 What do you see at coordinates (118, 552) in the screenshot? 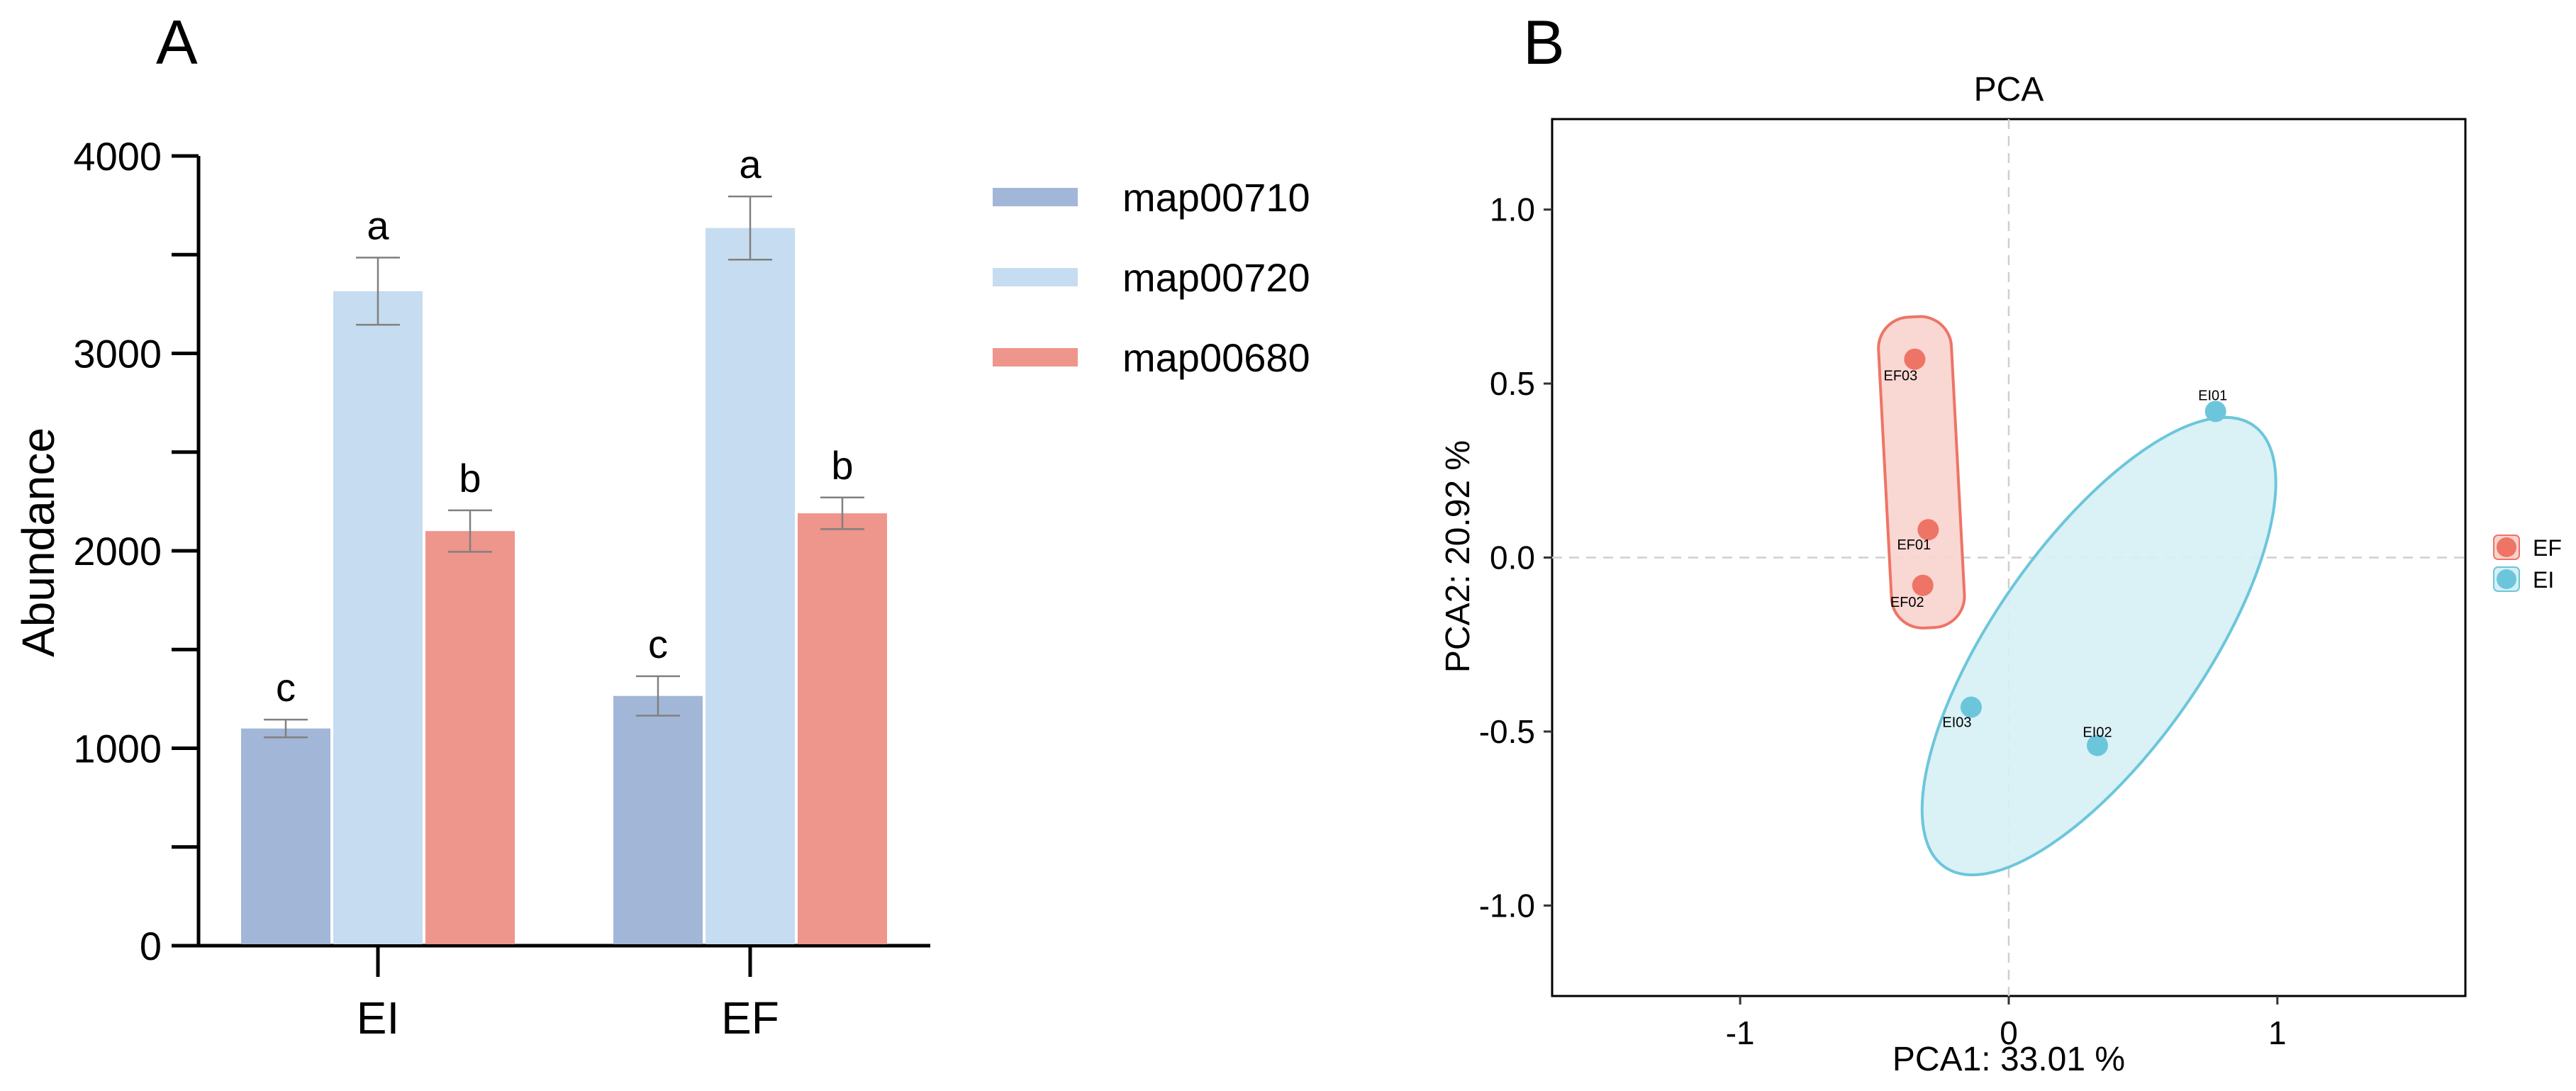
I see `a-y-tick-label: 2000` at bounding box center [118, 552].